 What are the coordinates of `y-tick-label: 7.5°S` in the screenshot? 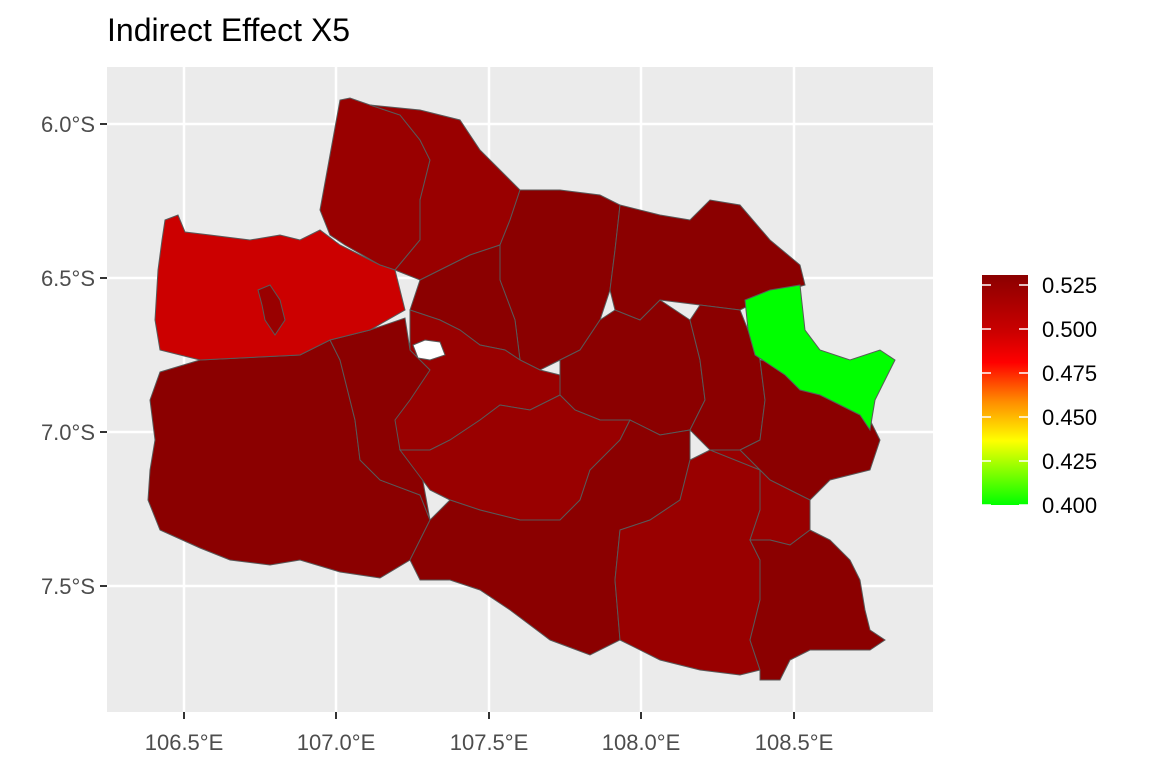 It's located at (68, 586).